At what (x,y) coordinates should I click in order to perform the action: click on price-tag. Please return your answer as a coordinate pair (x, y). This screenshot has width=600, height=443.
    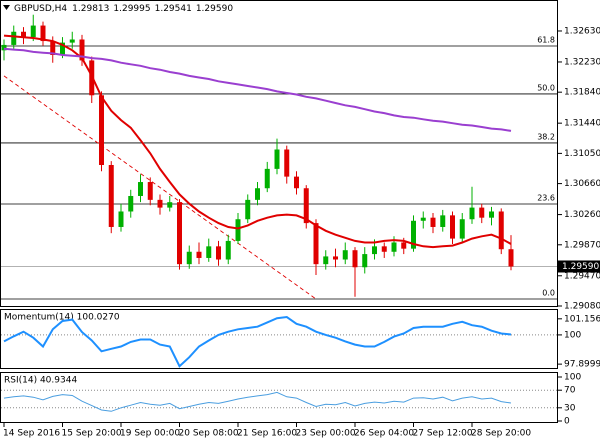
    Looking at the image, I should click on (579, 266).